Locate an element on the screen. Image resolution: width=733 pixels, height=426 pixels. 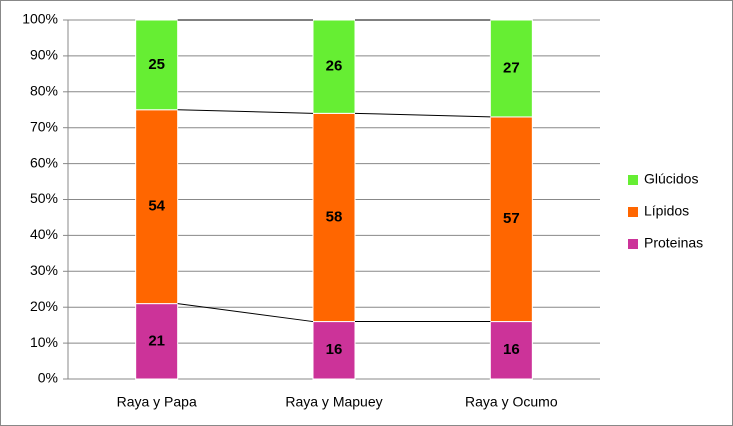
y-tick-label: 10% is located at coordinates (44, 342).